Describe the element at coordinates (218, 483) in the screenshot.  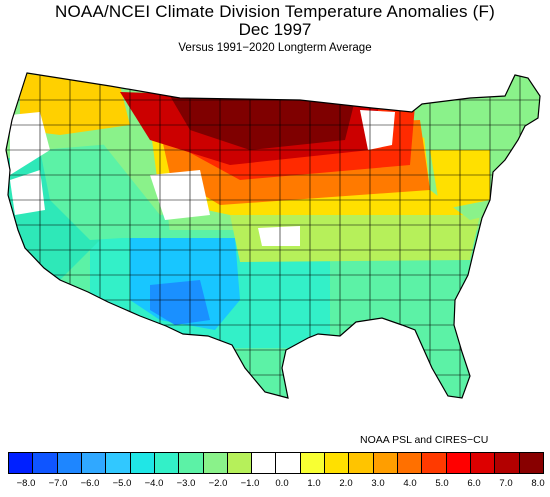
I see `legend-tick-label: −2.0` at that location.